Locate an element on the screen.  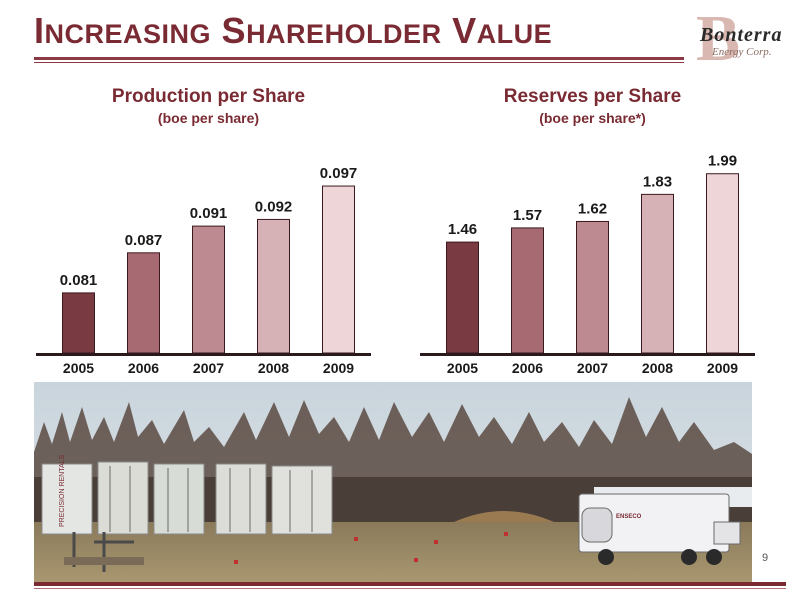
title-rule-top is located at coordinates (359, 58).